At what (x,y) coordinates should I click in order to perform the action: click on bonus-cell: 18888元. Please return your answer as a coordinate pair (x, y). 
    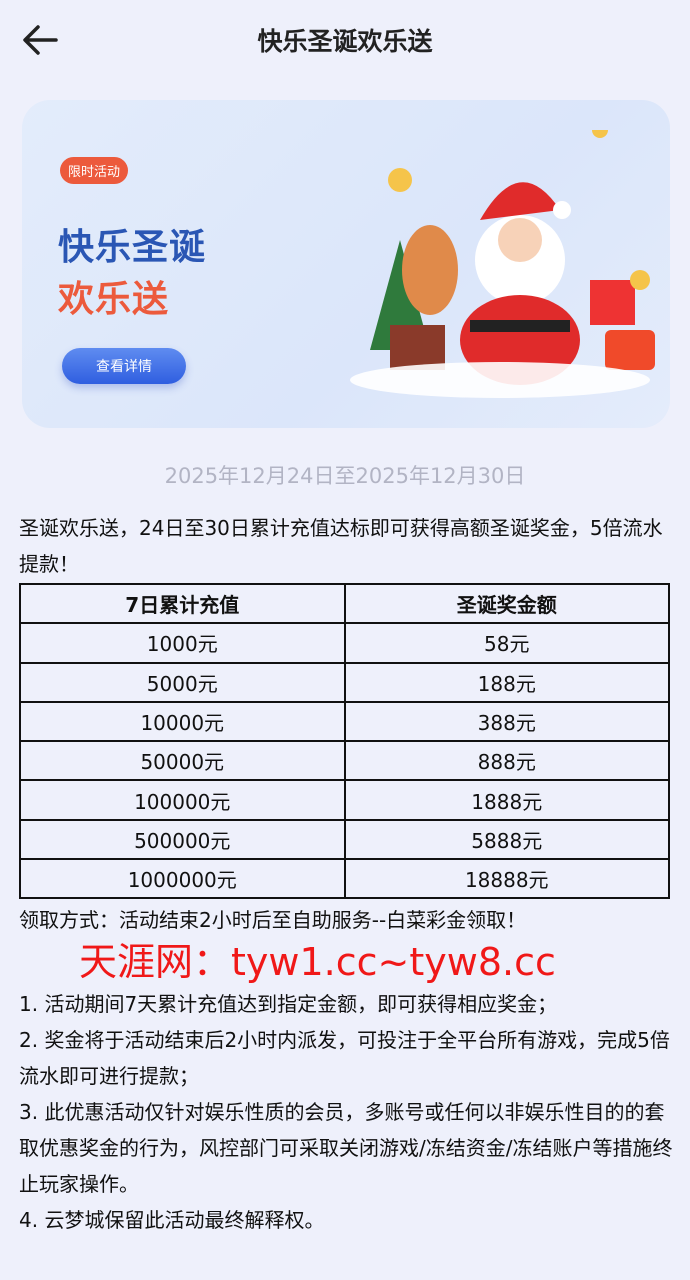
    Looking at the image, I should click on (506, 879).